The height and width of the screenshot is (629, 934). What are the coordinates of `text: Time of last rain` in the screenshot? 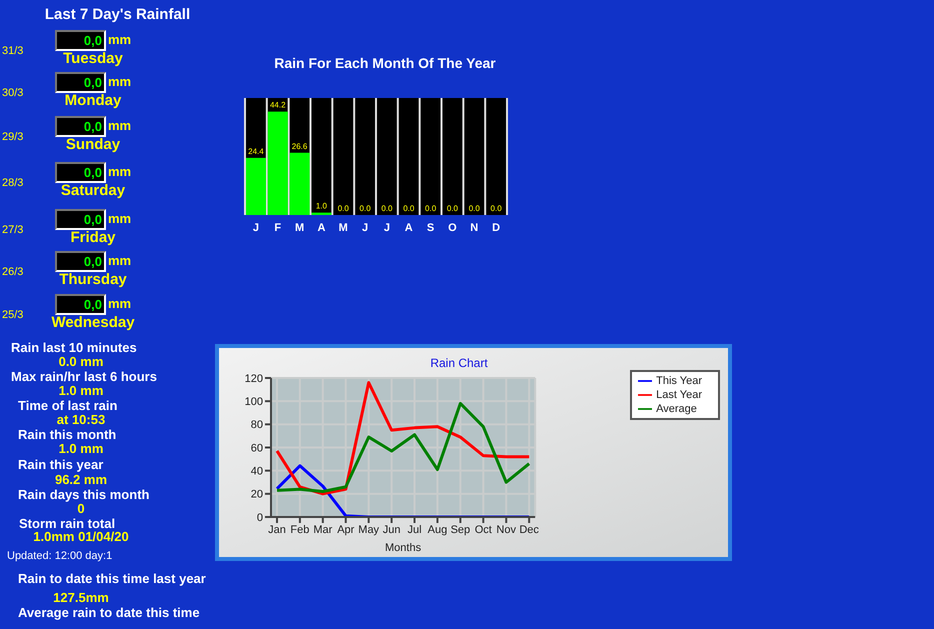 It's located at (68, 405).